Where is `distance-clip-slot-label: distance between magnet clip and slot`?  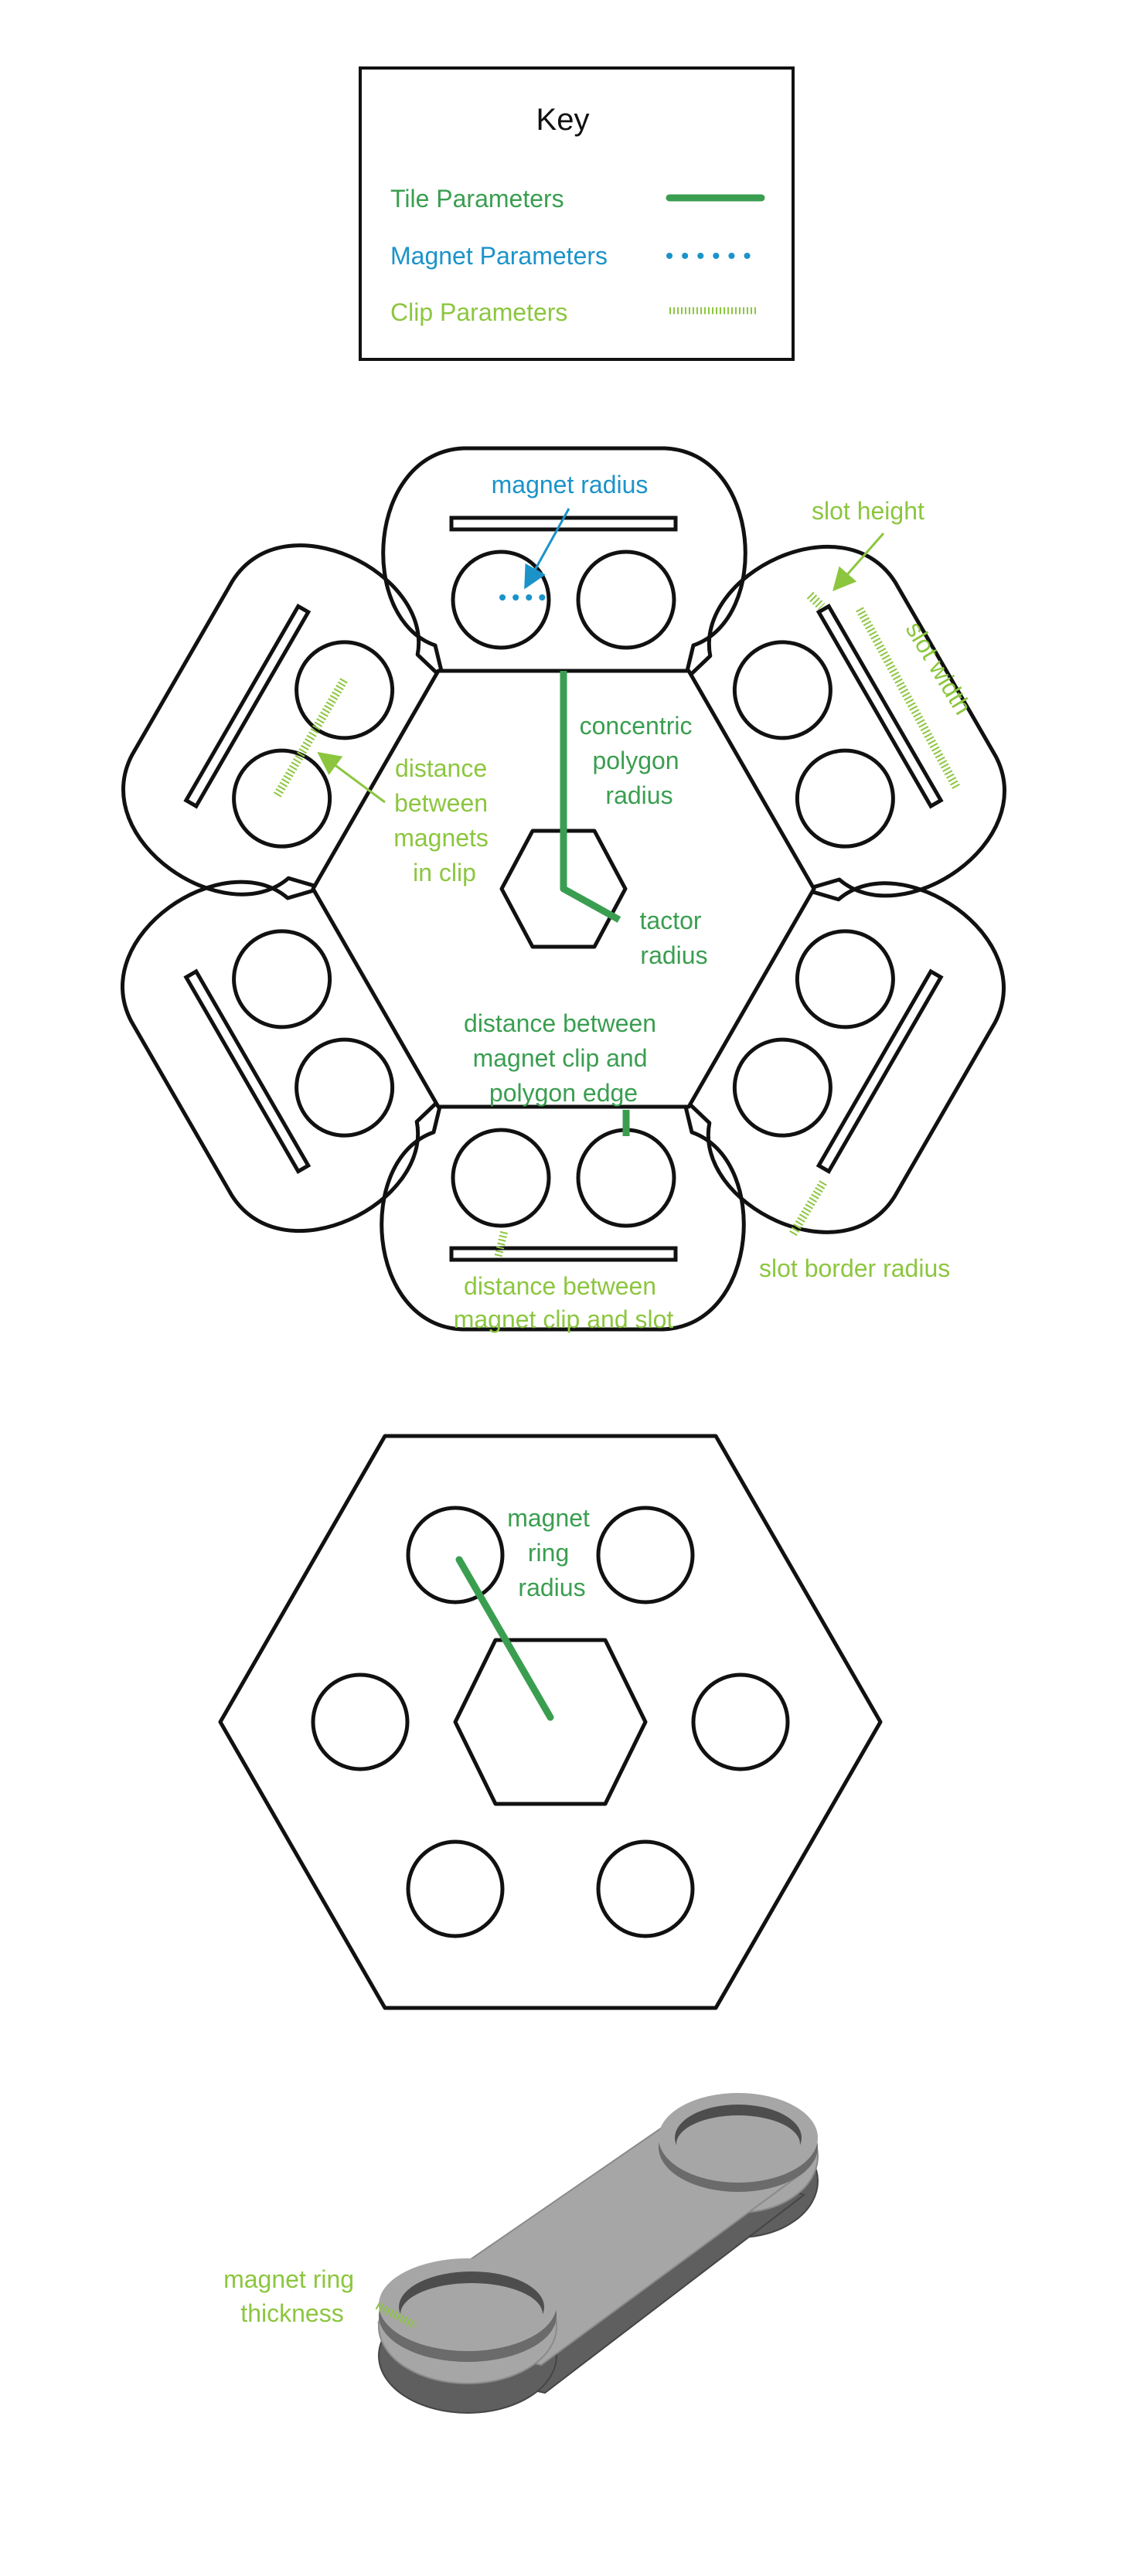
distance-clip-slot-label: distance between magnet clip and slot is located at coordinates (564, 1302).